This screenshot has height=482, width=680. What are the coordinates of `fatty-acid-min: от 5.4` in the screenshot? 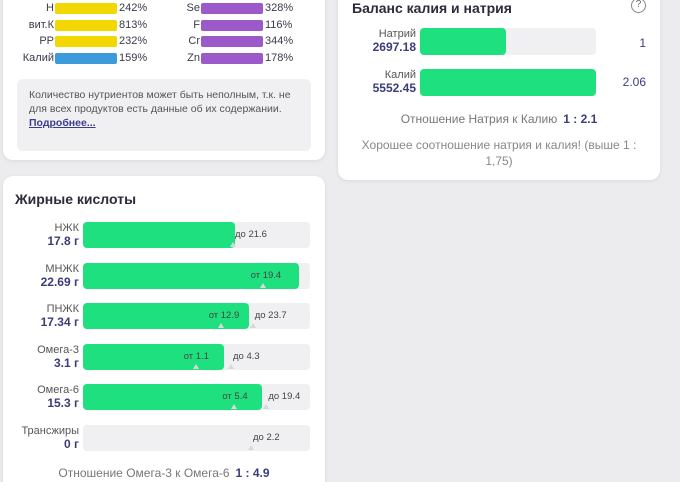 It's located at (235, 396).